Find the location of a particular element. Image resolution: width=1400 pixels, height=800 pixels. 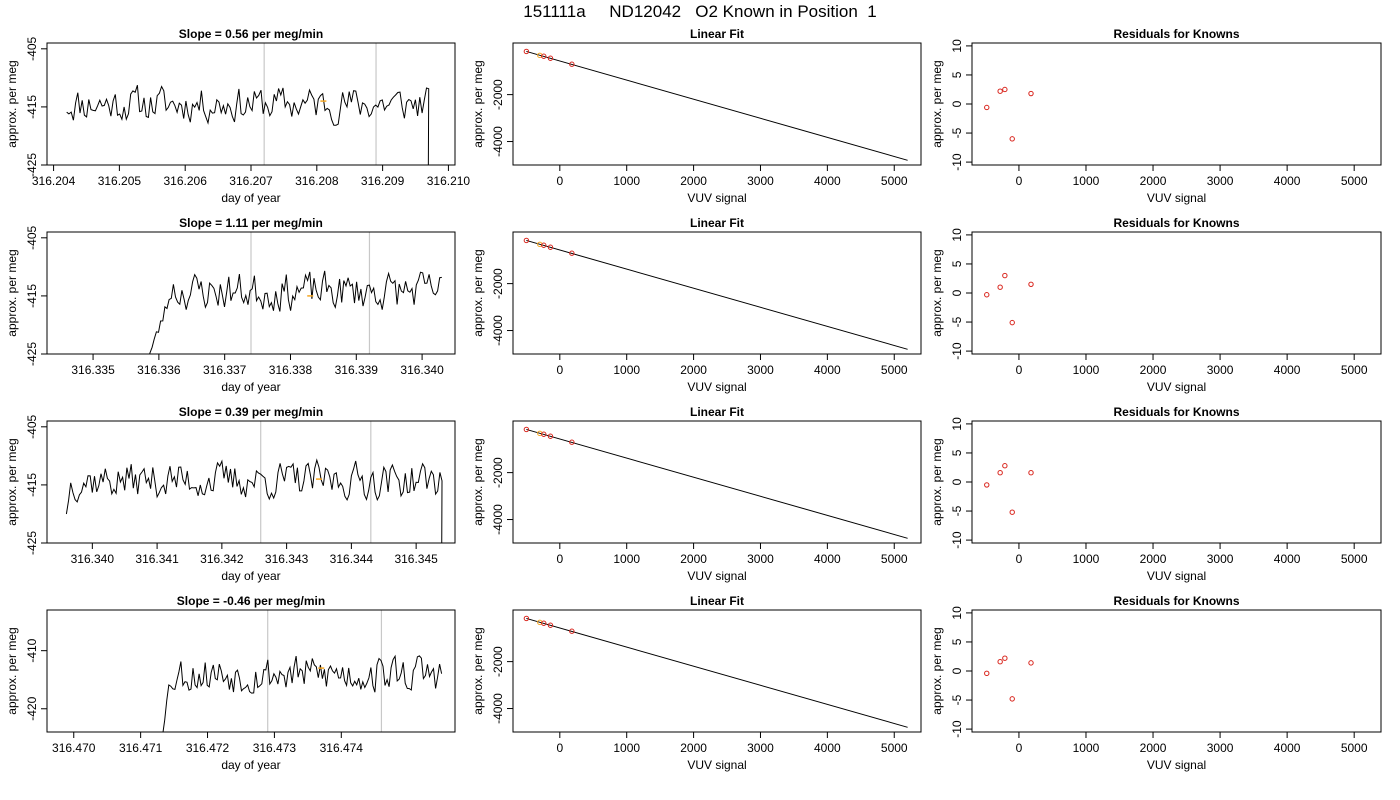

x-tick-label: 316.341 is located at coordinates (157, 559).